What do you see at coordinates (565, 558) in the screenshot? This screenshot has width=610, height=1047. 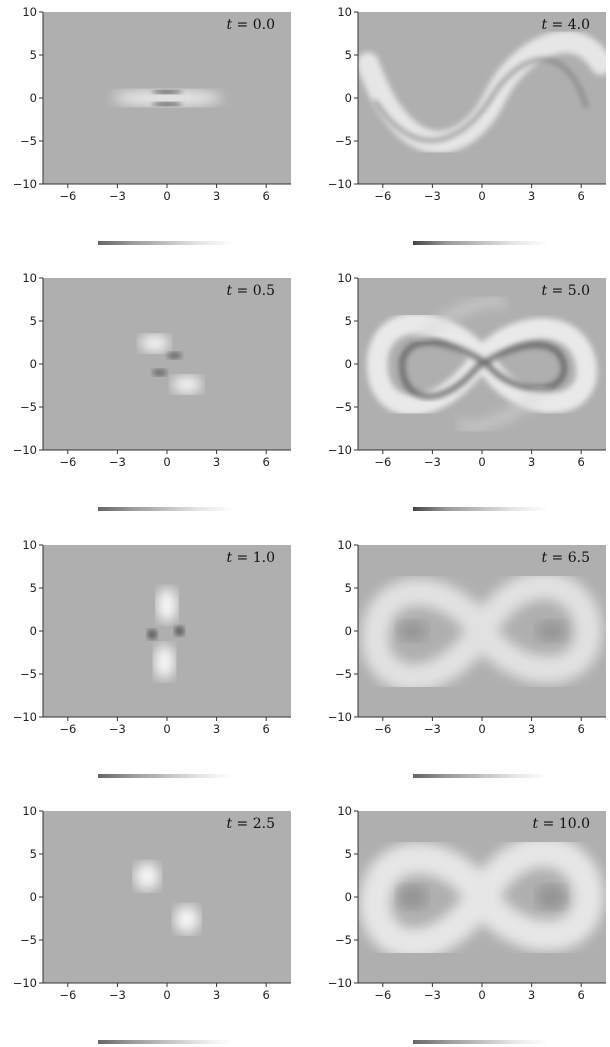 I see `time-label: t = 6.5` at bounding box center [565, 558].